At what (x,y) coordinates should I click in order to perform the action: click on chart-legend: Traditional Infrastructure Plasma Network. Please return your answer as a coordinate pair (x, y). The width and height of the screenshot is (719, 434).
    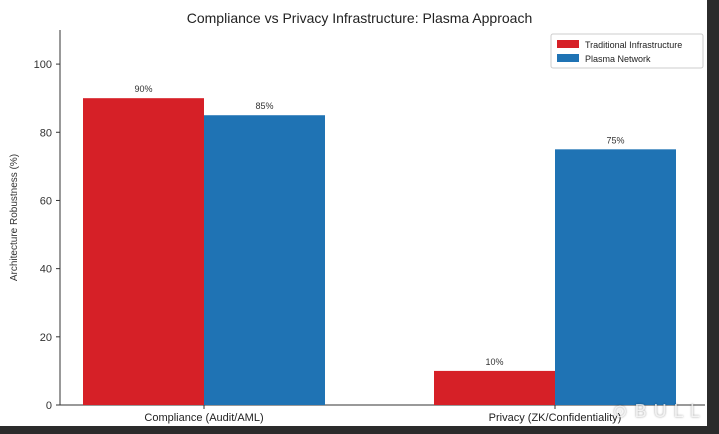
    Looking at the image, I should click on (627, 51).